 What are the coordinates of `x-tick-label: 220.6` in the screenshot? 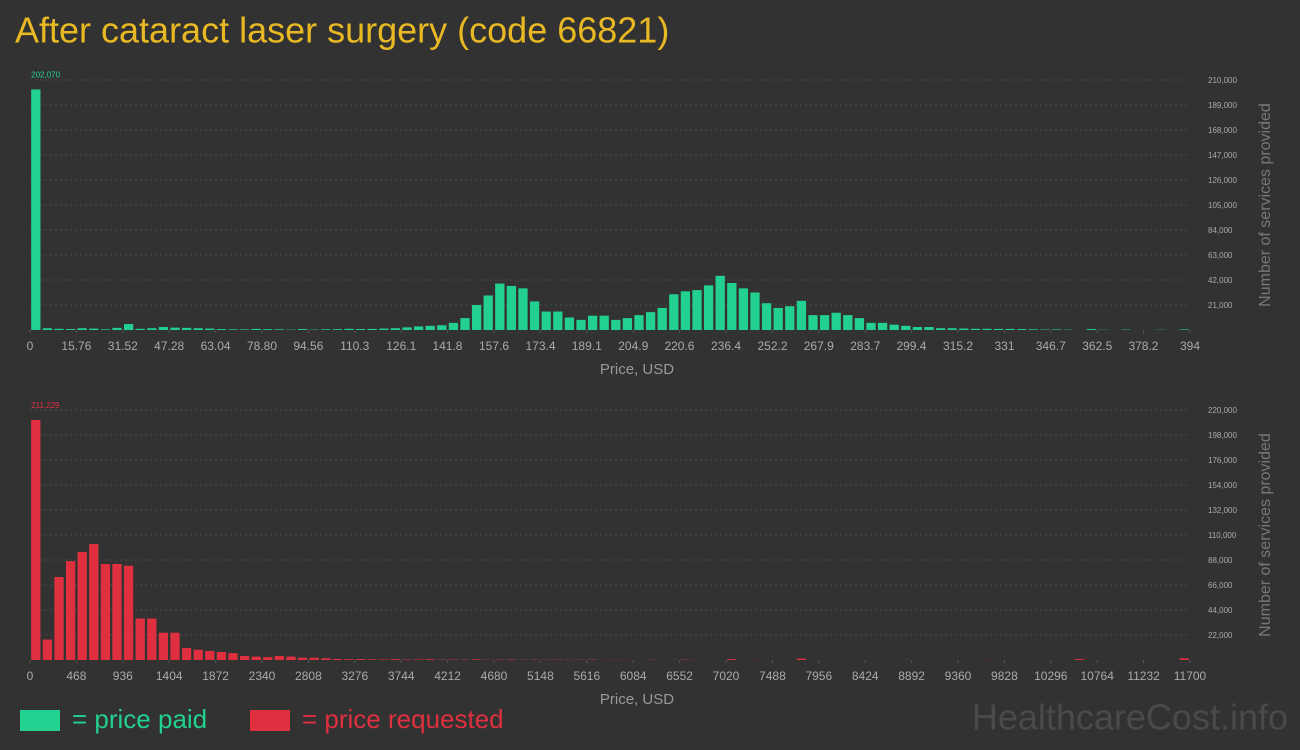 It's located at (679, 346).